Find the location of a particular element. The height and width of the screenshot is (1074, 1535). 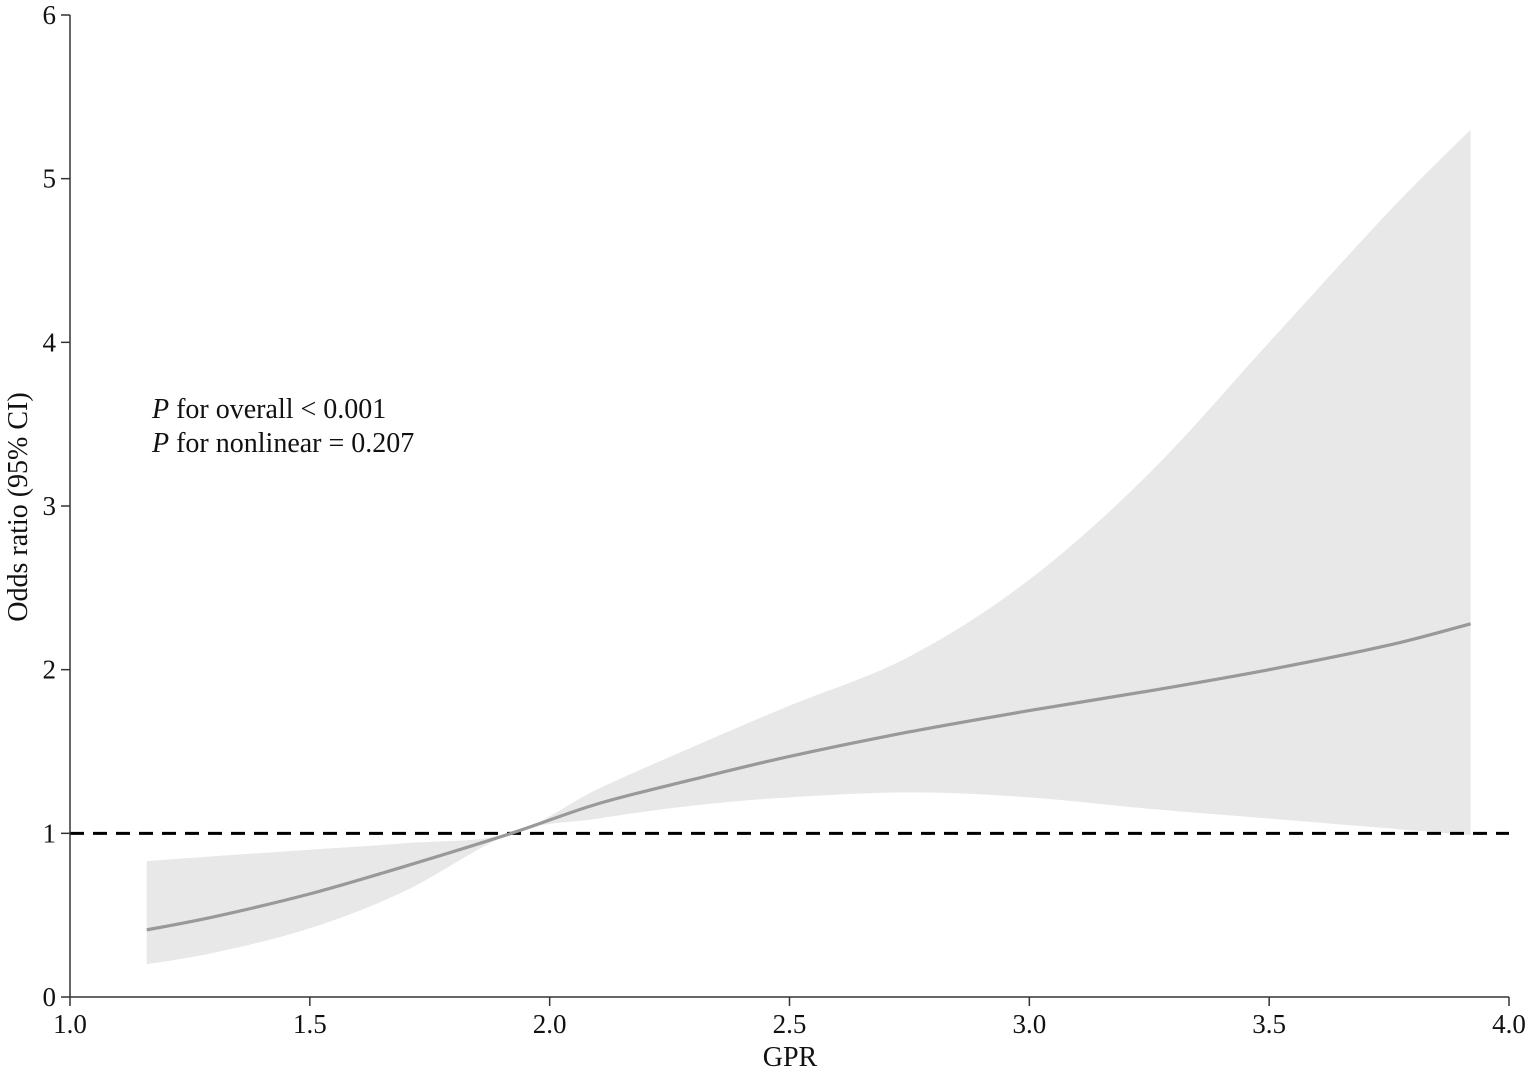

y-axis-label: Odds ratio (95% CI) is located at coordinates (18, 506).